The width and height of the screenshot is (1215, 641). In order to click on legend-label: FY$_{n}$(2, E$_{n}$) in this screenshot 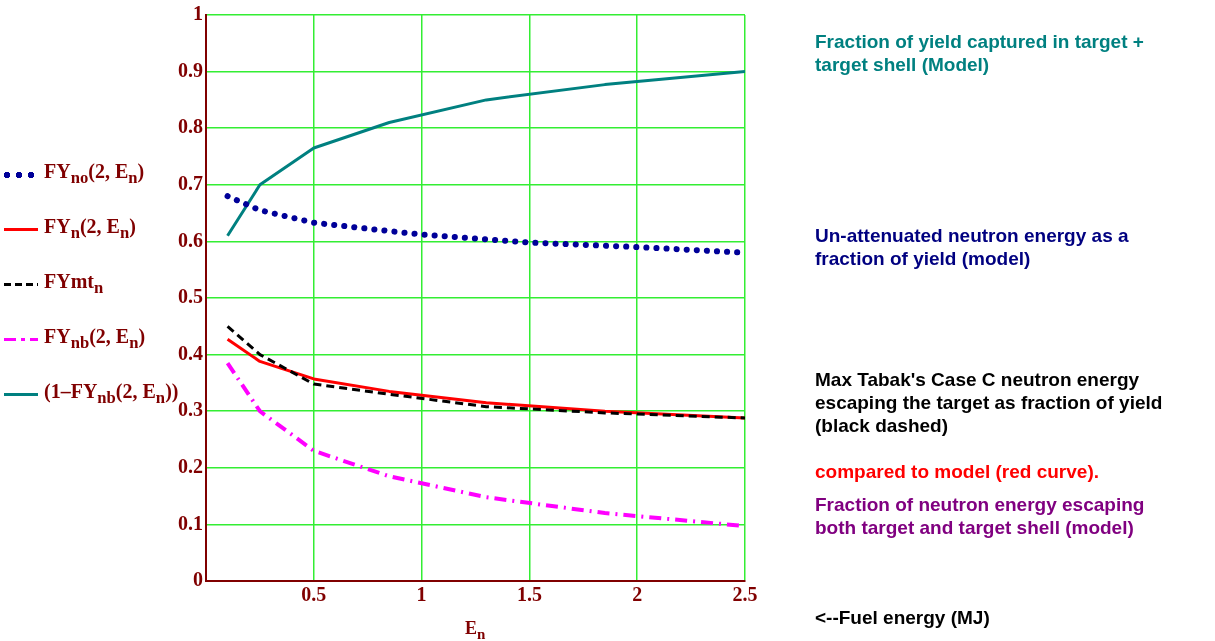, I will do `click(90, 229)`.